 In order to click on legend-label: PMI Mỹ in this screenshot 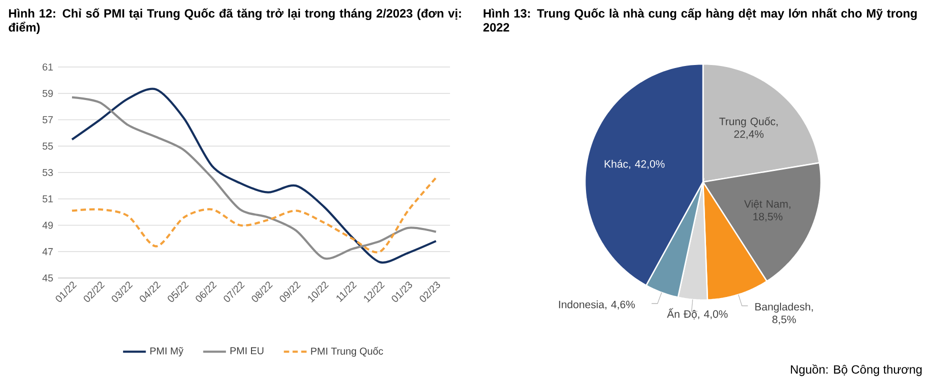, I will do `click(167, 351)`.